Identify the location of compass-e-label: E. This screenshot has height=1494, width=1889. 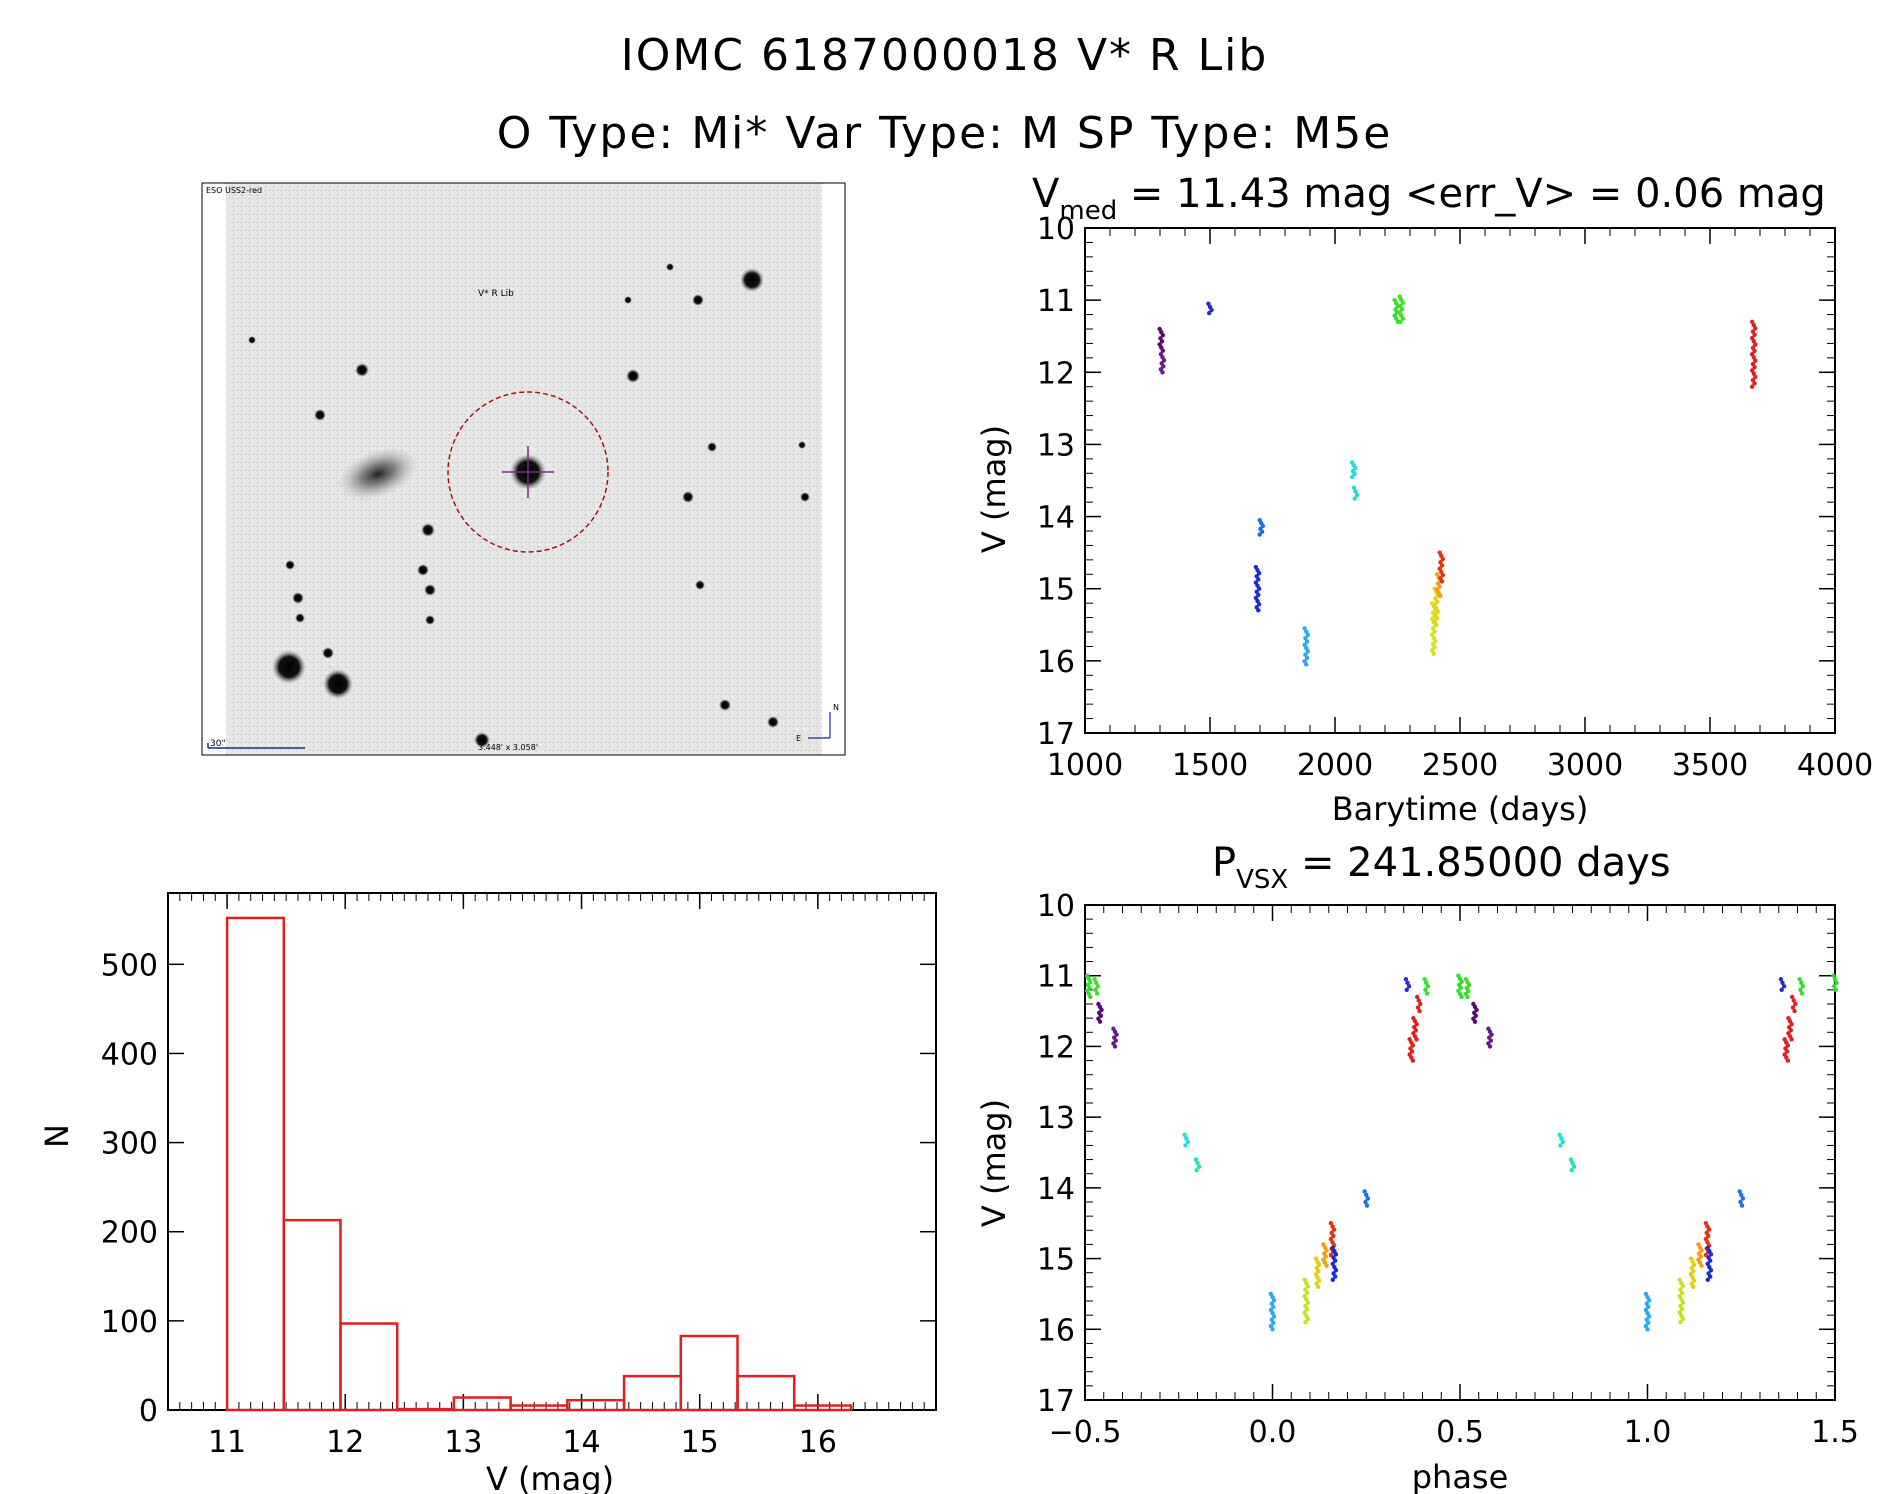
(798, 738).